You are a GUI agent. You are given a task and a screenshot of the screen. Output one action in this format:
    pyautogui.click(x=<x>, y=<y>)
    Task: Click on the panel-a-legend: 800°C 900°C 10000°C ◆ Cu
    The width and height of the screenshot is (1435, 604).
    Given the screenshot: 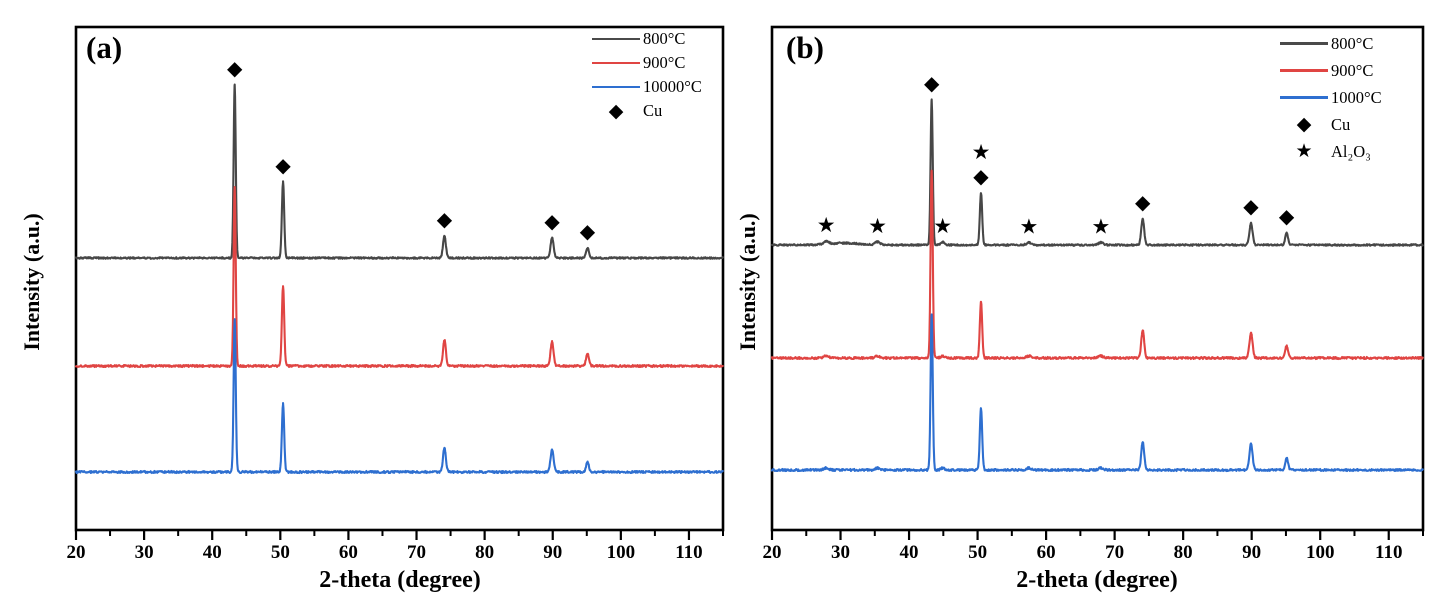 What is the action you would take?
    pyautogui.click(x=647, y=75)
    